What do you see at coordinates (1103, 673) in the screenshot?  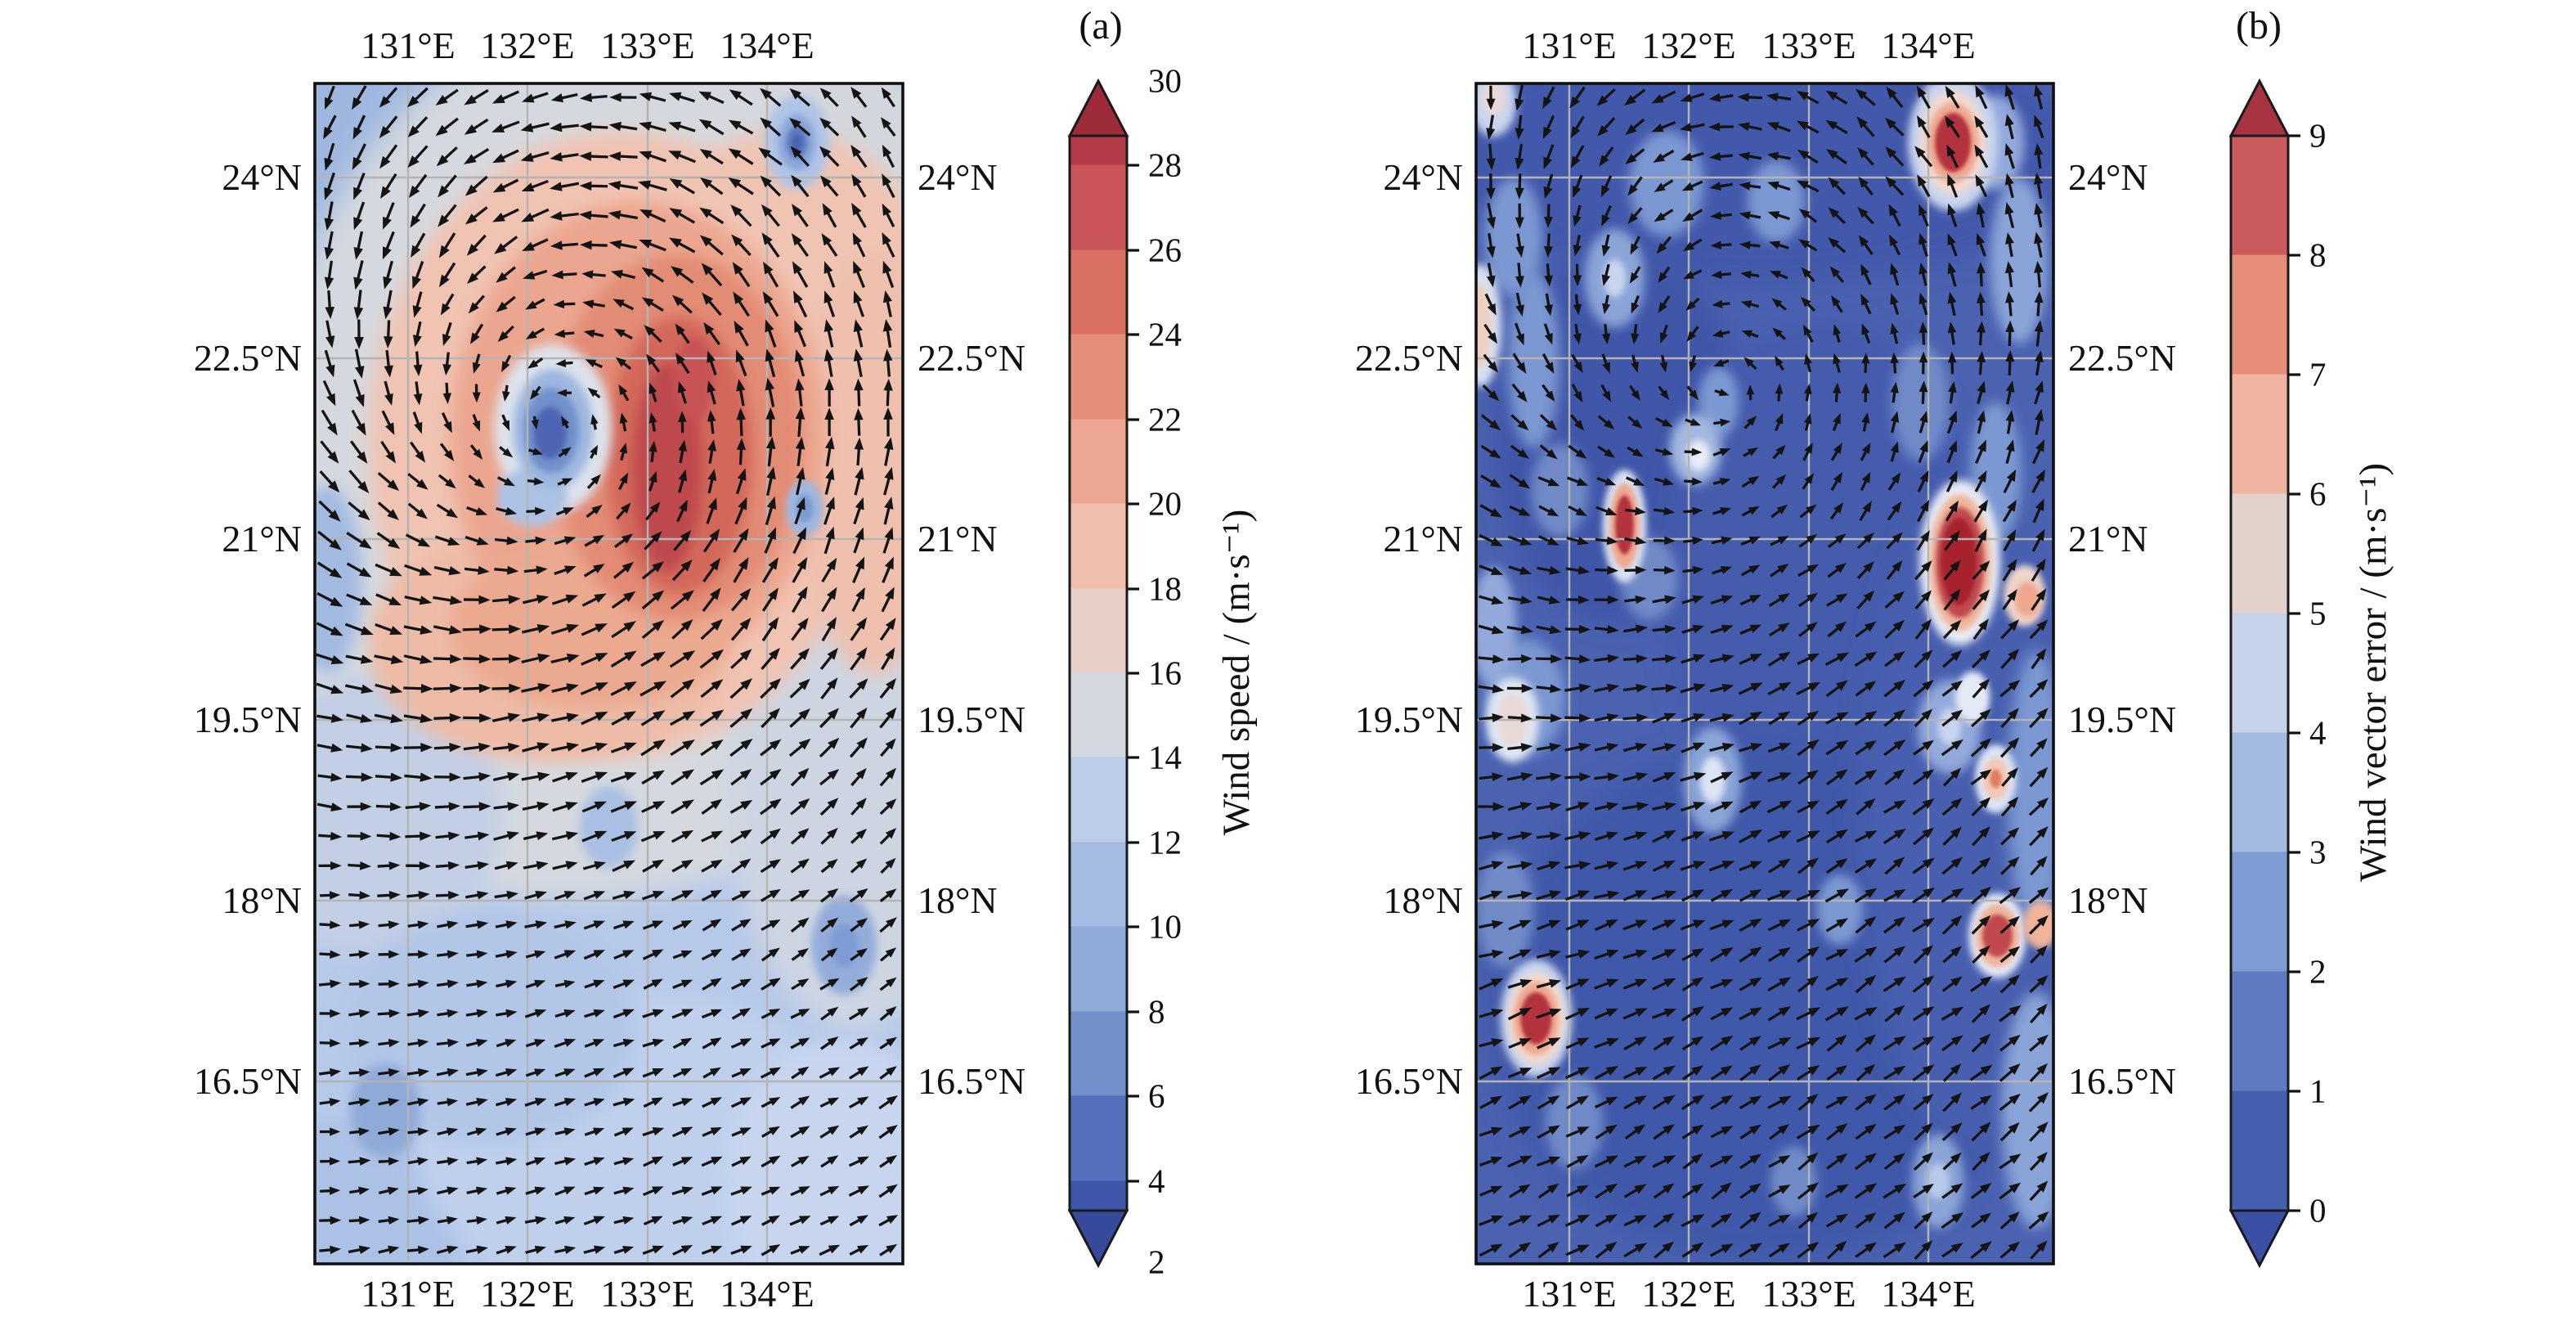 I see `colorbar-a` at bounding box center [1103, 673].